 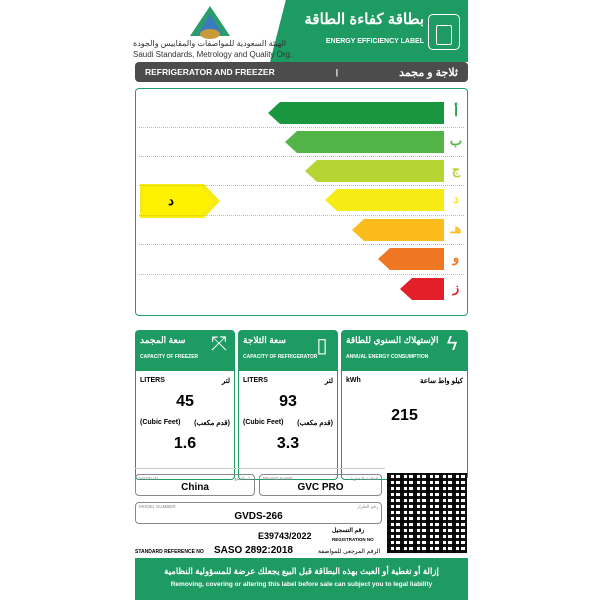 I want to click on model-value: GVDS-266, so click(x=258, y=516).